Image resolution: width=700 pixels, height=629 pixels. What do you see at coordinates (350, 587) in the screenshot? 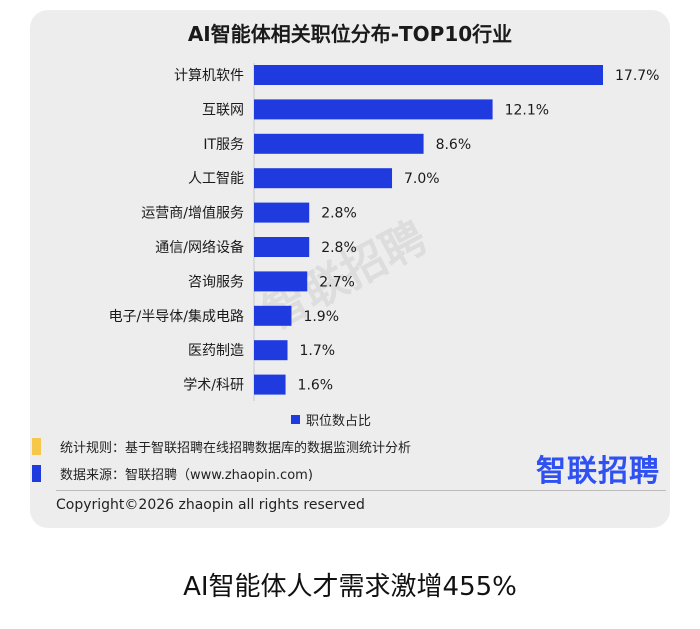
I see `caption: AI智能体人才需求激增455%` at bounding box center [350, 587].